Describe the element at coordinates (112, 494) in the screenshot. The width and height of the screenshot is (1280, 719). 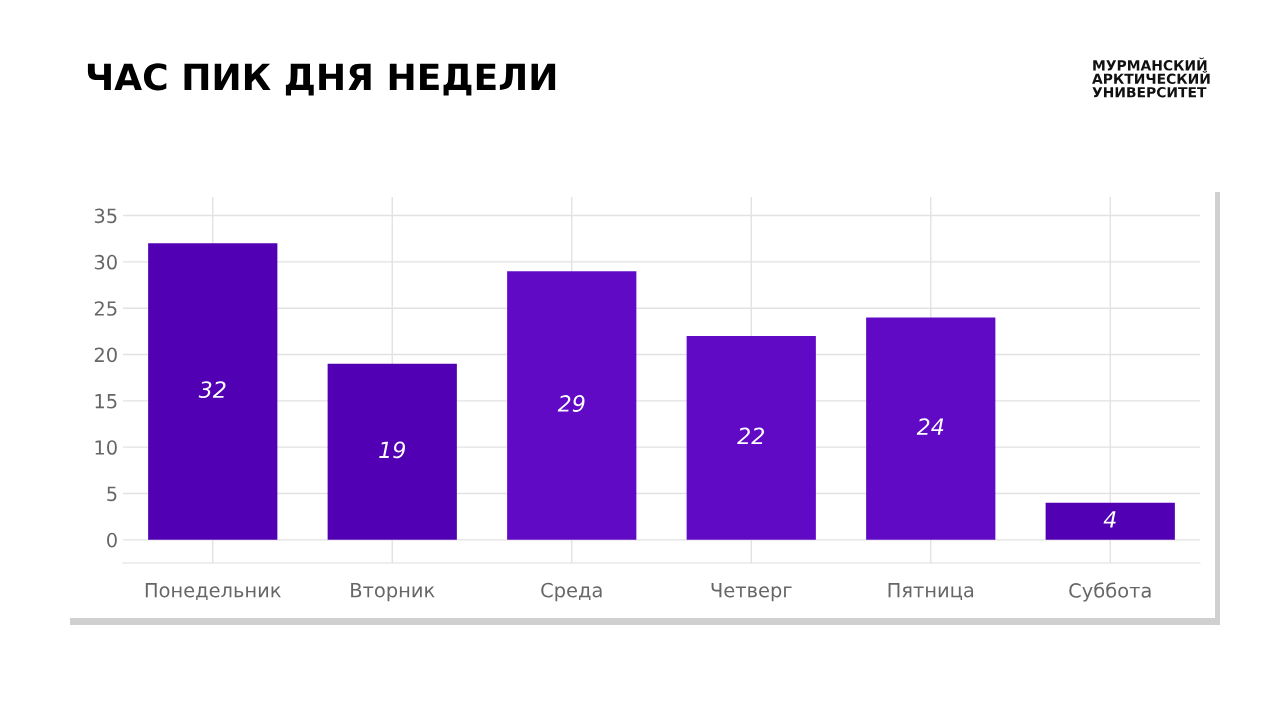
I see `y-tick-label: 5` at that location.